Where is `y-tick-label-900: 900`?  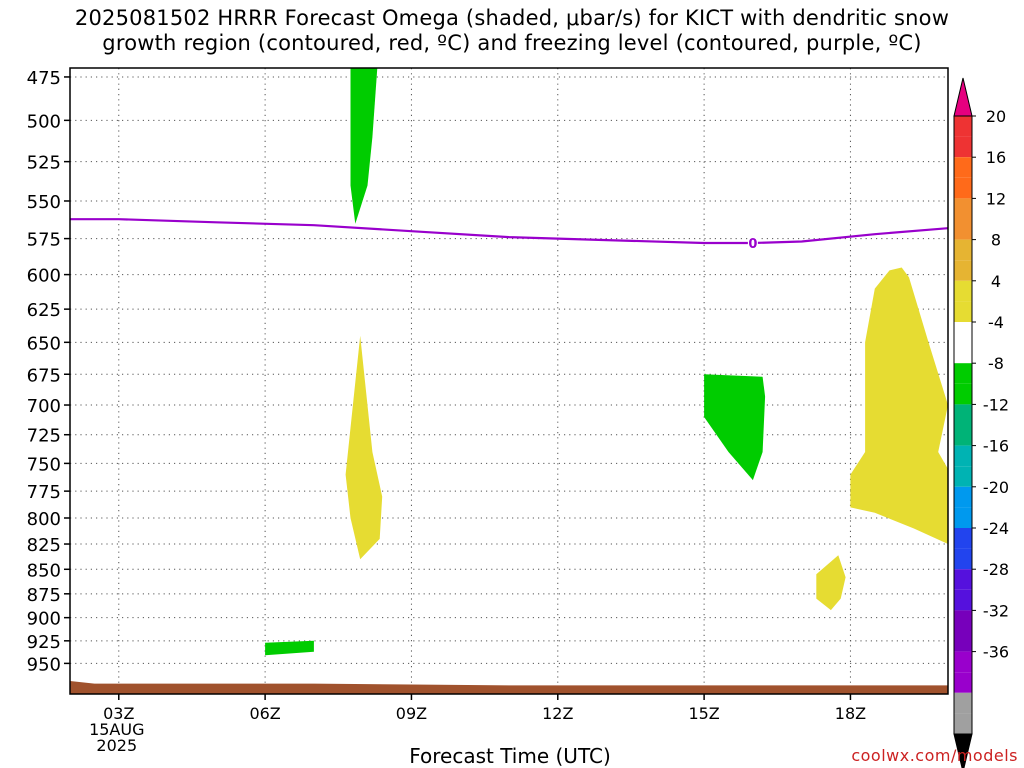 y-tick-label-900: 900 is located at coordinates (44, 619).